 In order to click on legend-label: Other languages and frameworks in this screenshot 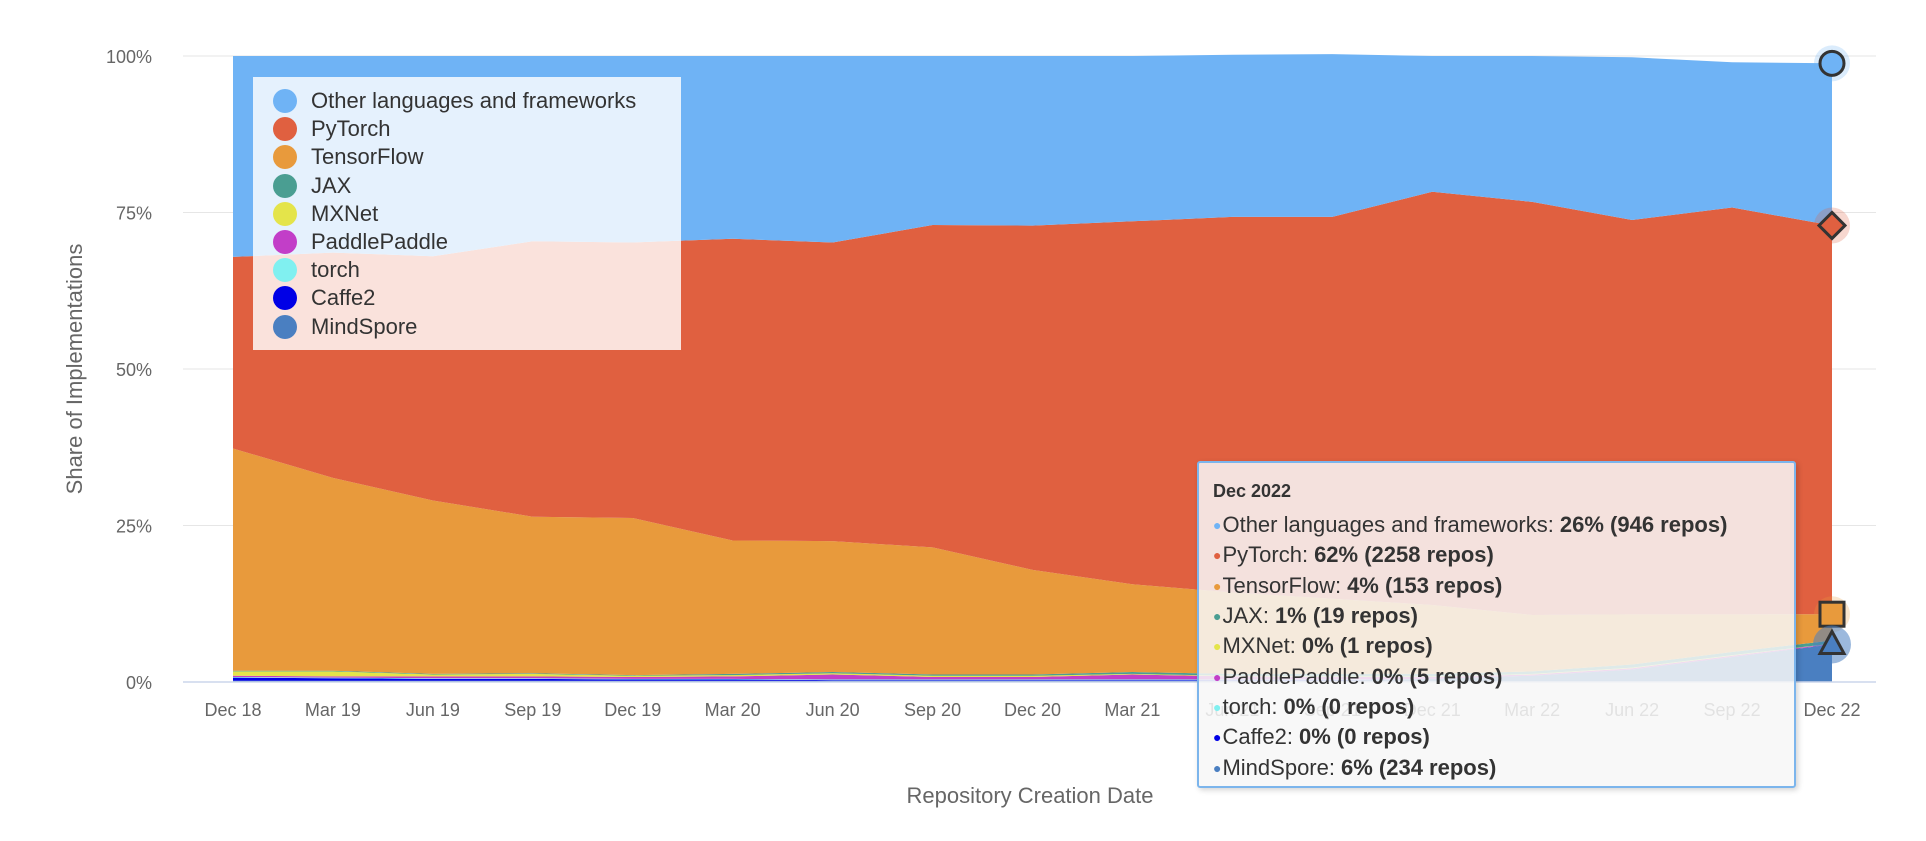, I will do `click(474, 101)`.